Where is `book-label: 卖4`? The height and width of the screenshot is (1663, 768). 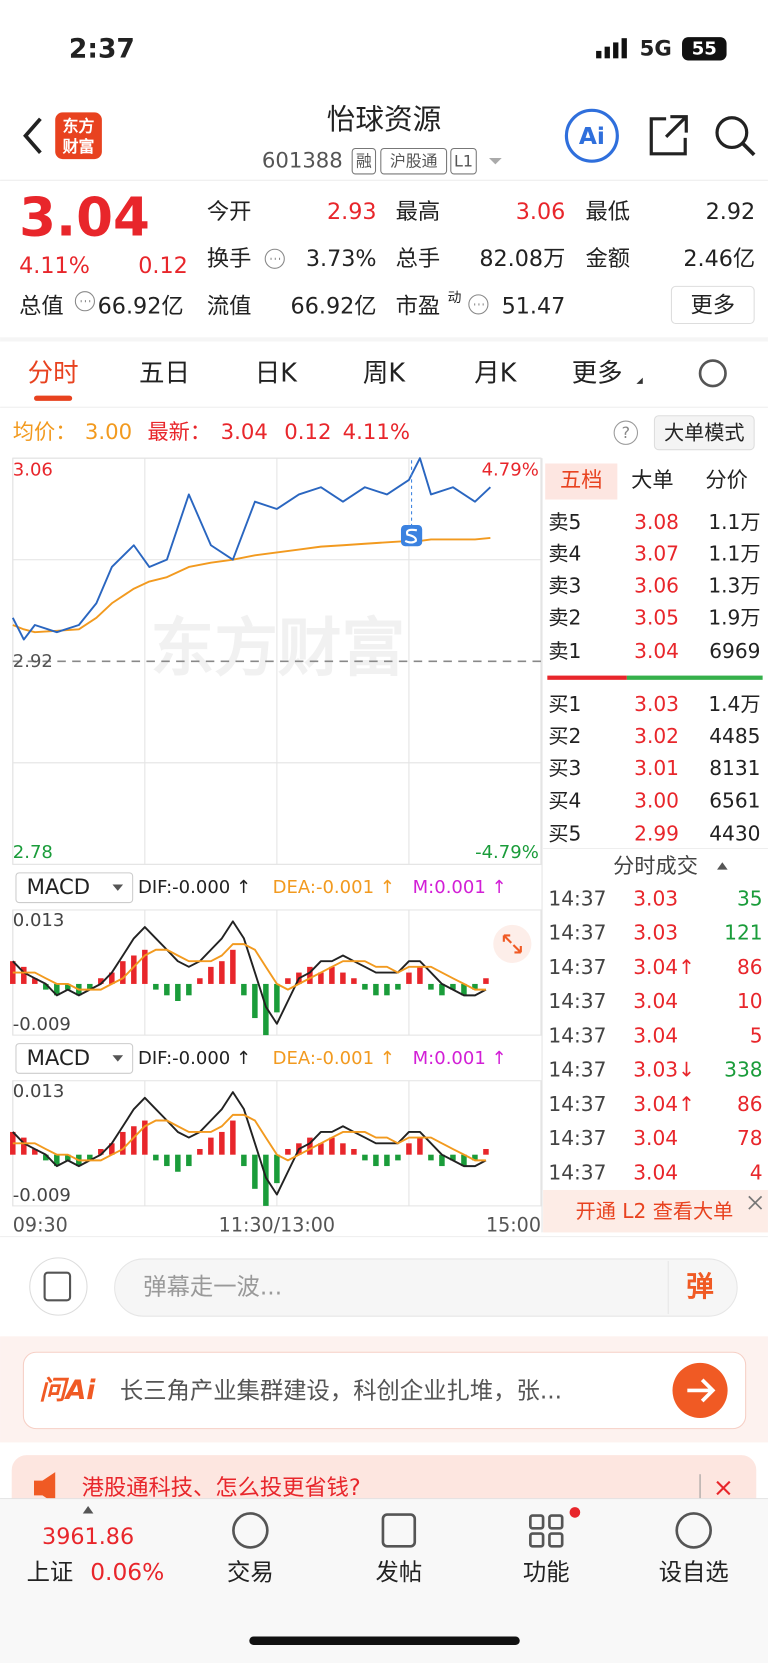 book-label: 卖4 is located at coordinates (564, 554).